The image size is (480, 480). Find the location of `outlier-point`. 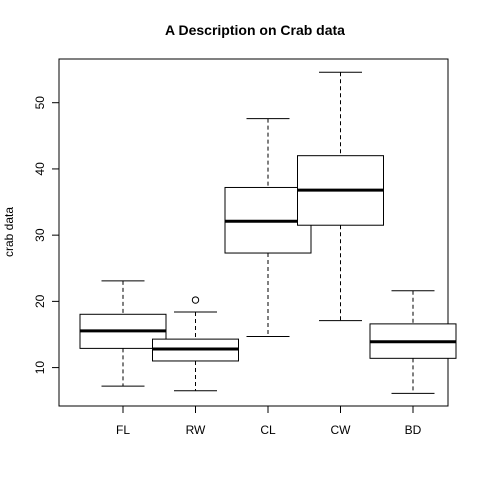

outlier-point is located at coordinates (195, 300).